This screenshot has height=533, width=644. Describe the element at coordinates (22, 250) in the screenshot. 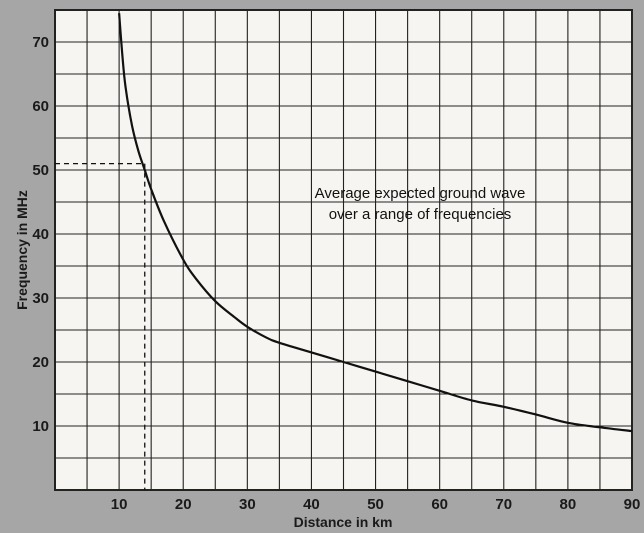

I see `y-axis-label: Frequency in MHz` at that location.